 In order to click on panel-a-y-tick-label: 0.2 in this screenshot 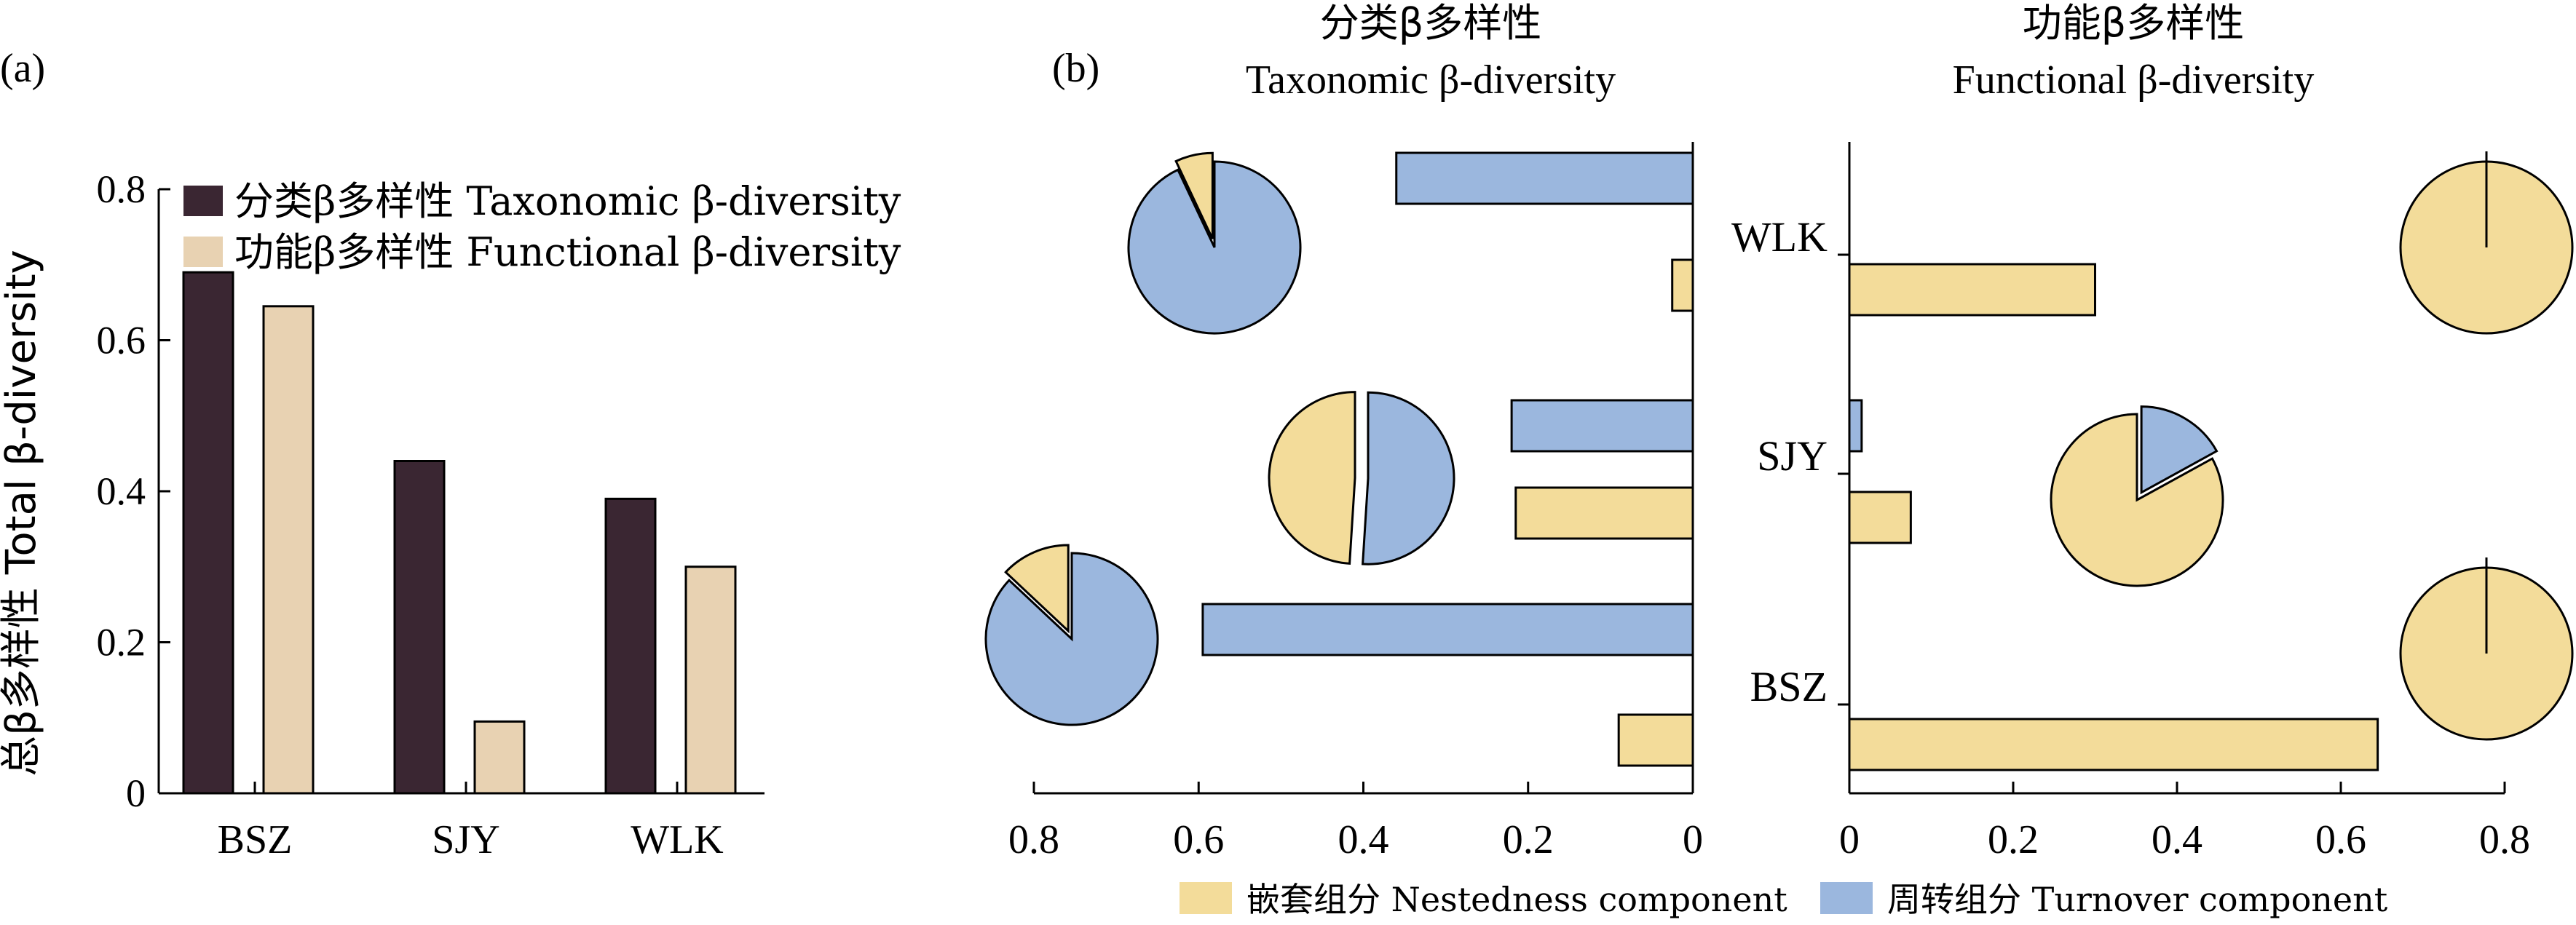, I will do `click(121, 642)`.